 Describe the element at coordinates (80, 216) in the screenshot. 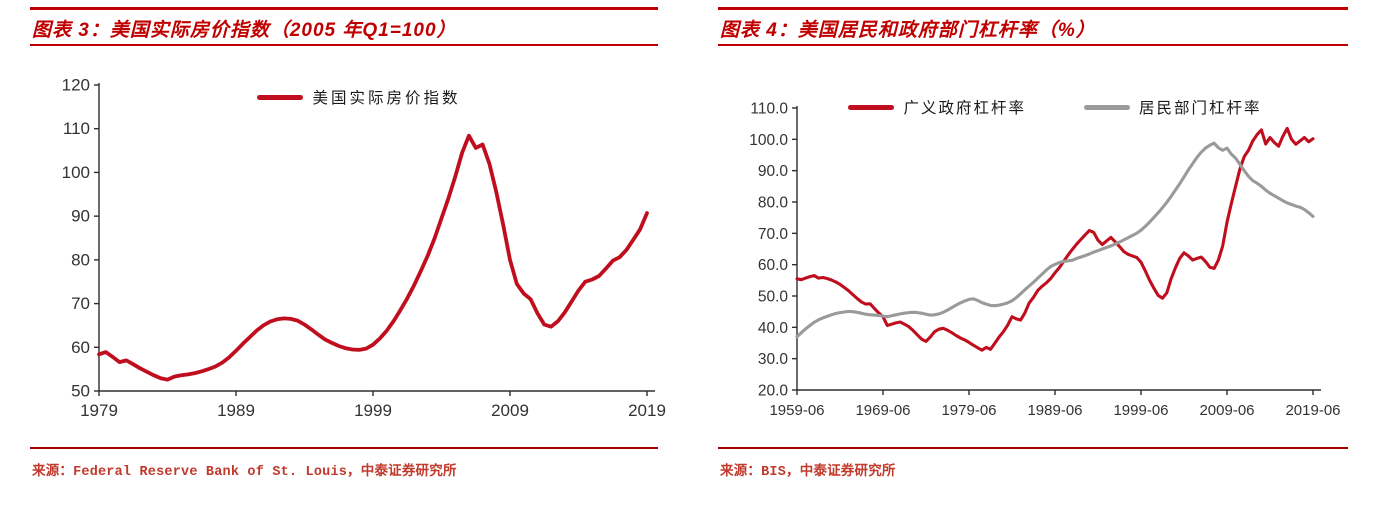

I see `y-tick-label: 90` at that location.